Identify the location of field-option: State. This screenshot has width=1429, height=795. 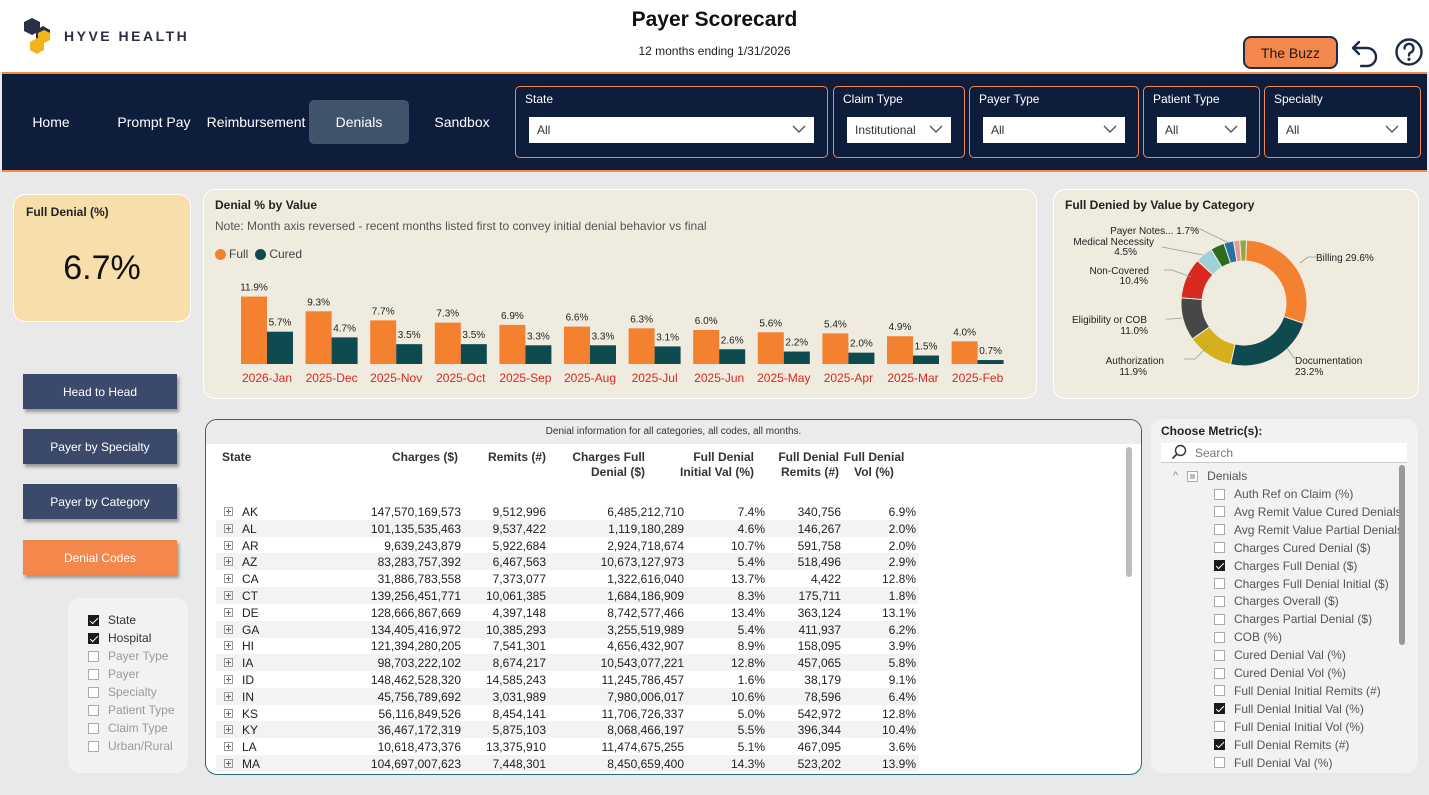
(112, 620).